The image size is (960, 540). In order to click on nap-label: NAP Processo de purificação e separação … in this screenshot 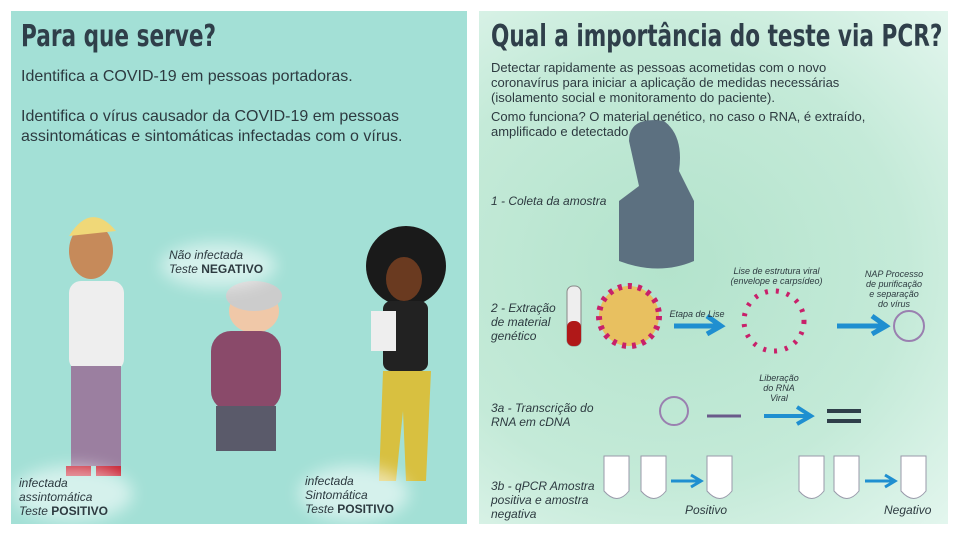, I will do `click(894, 289)`.